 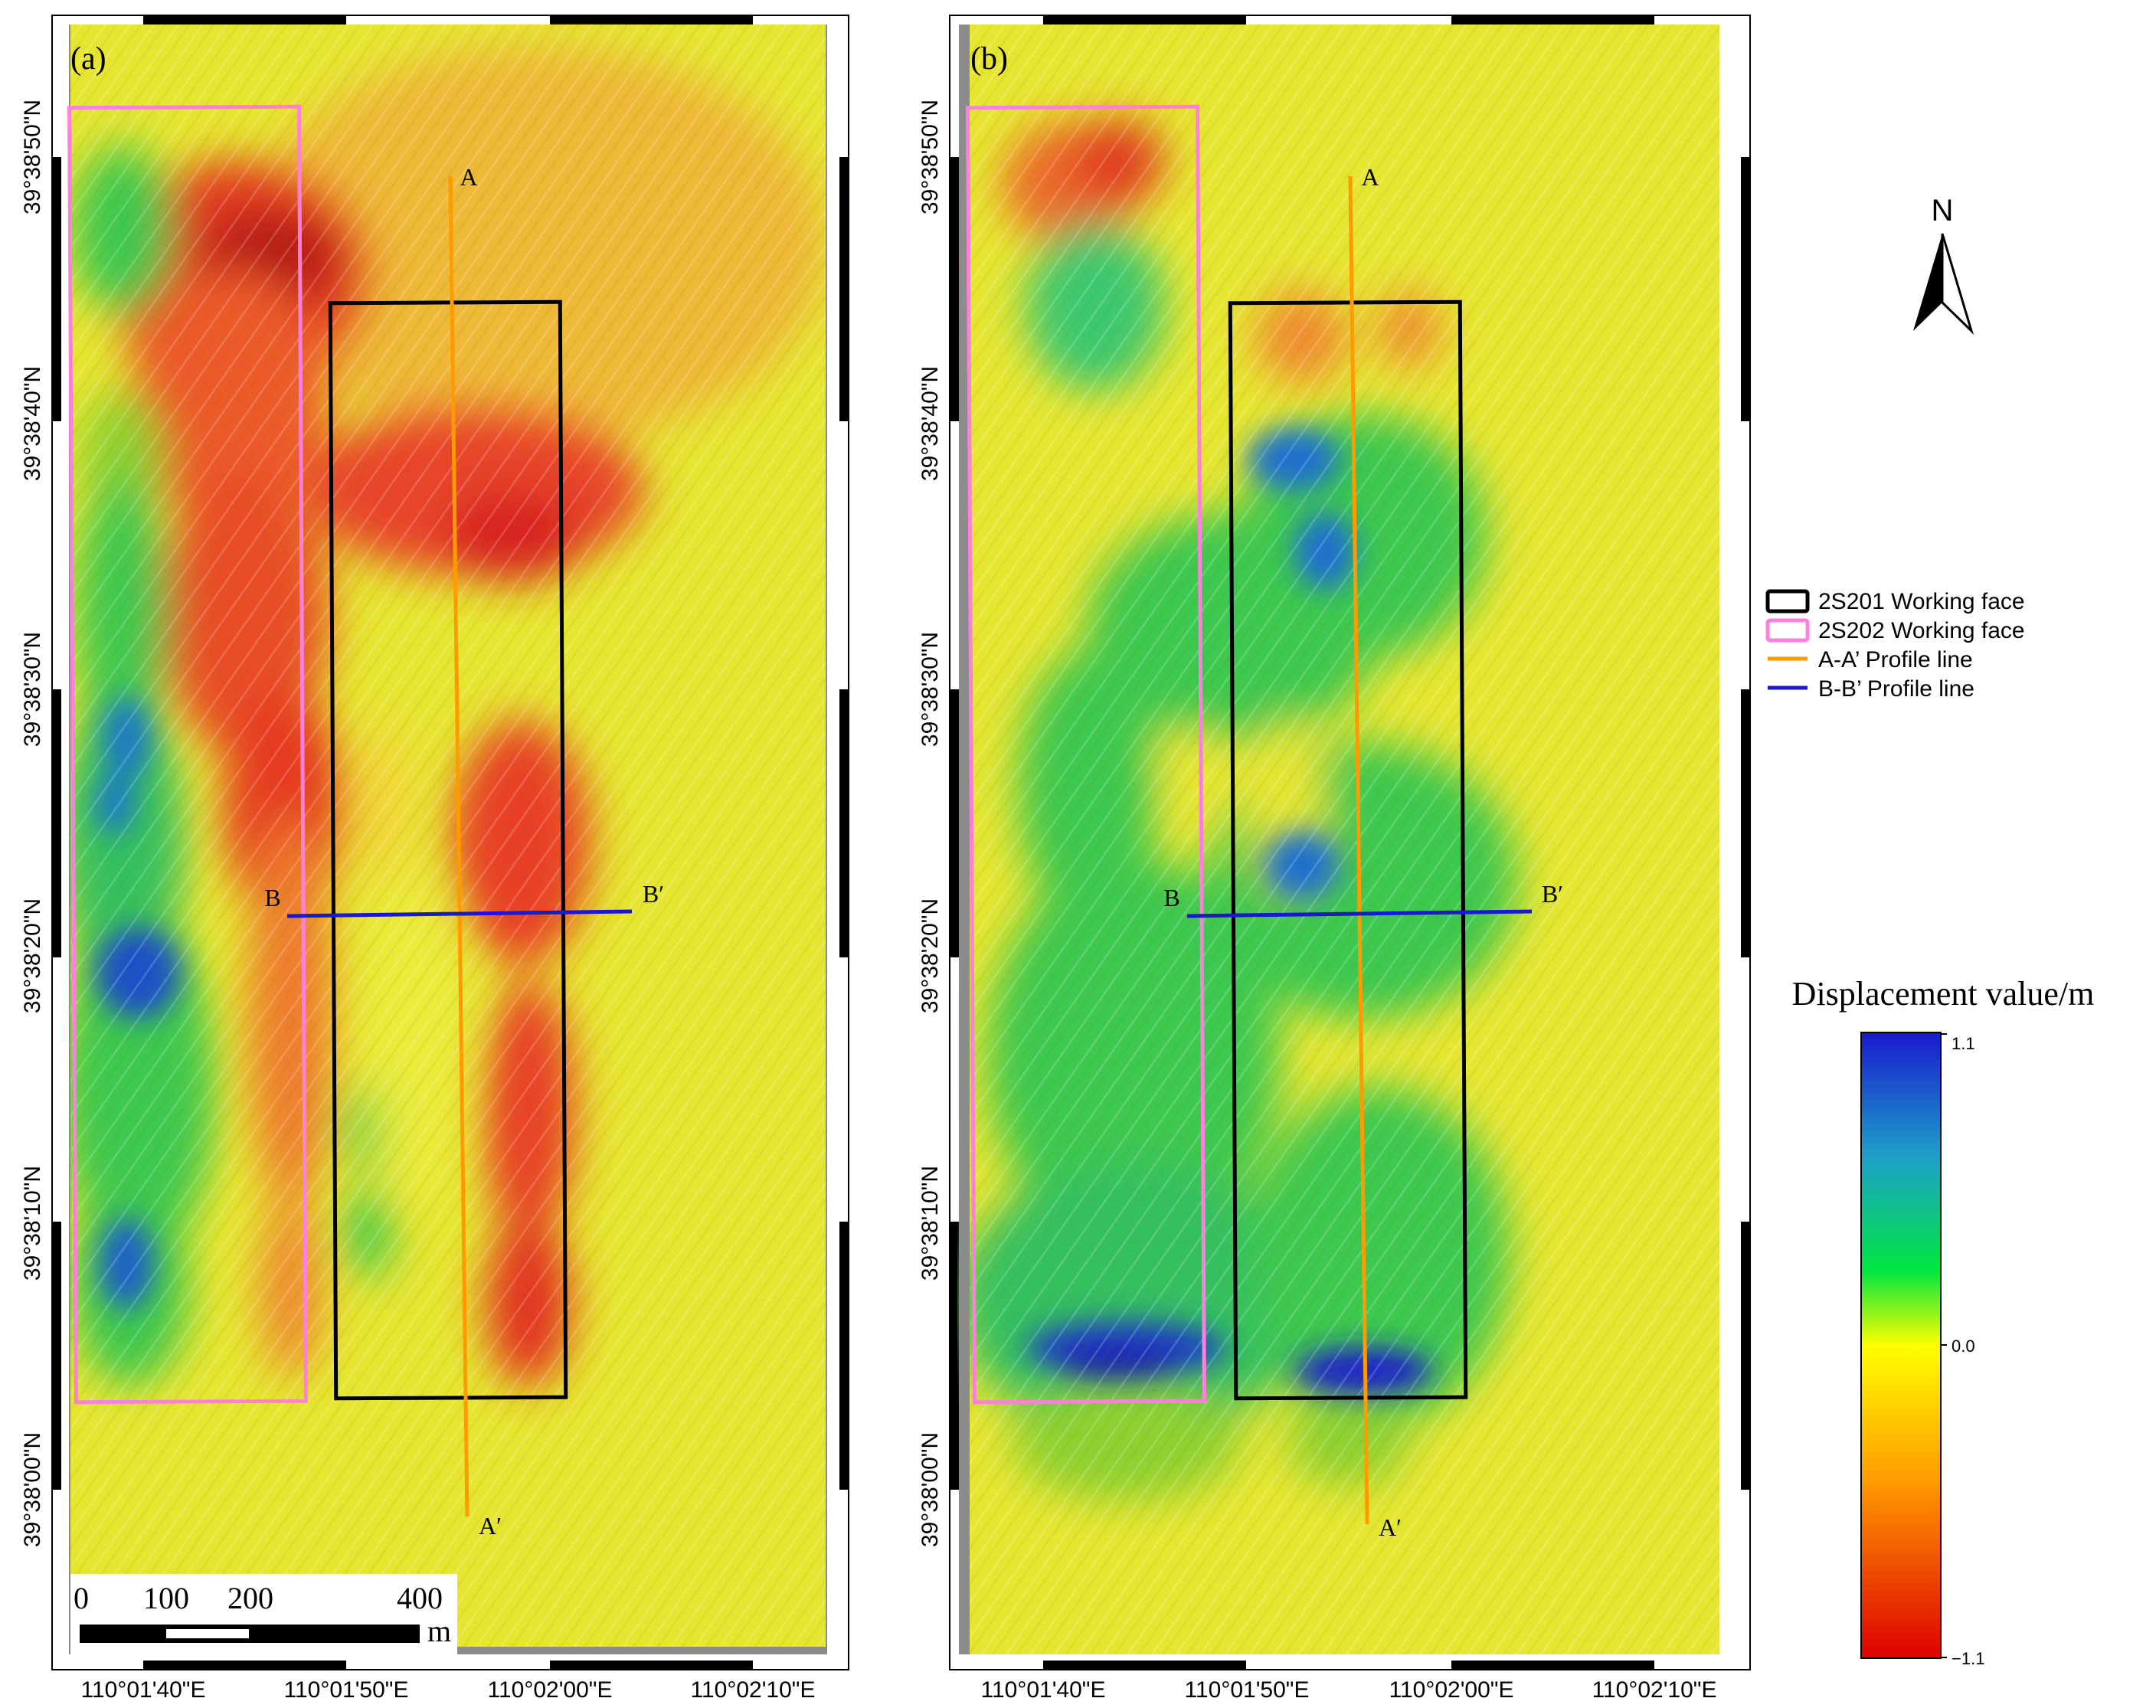 I want to click on scale-tick-0: 0, so click(x=82, y=1598).